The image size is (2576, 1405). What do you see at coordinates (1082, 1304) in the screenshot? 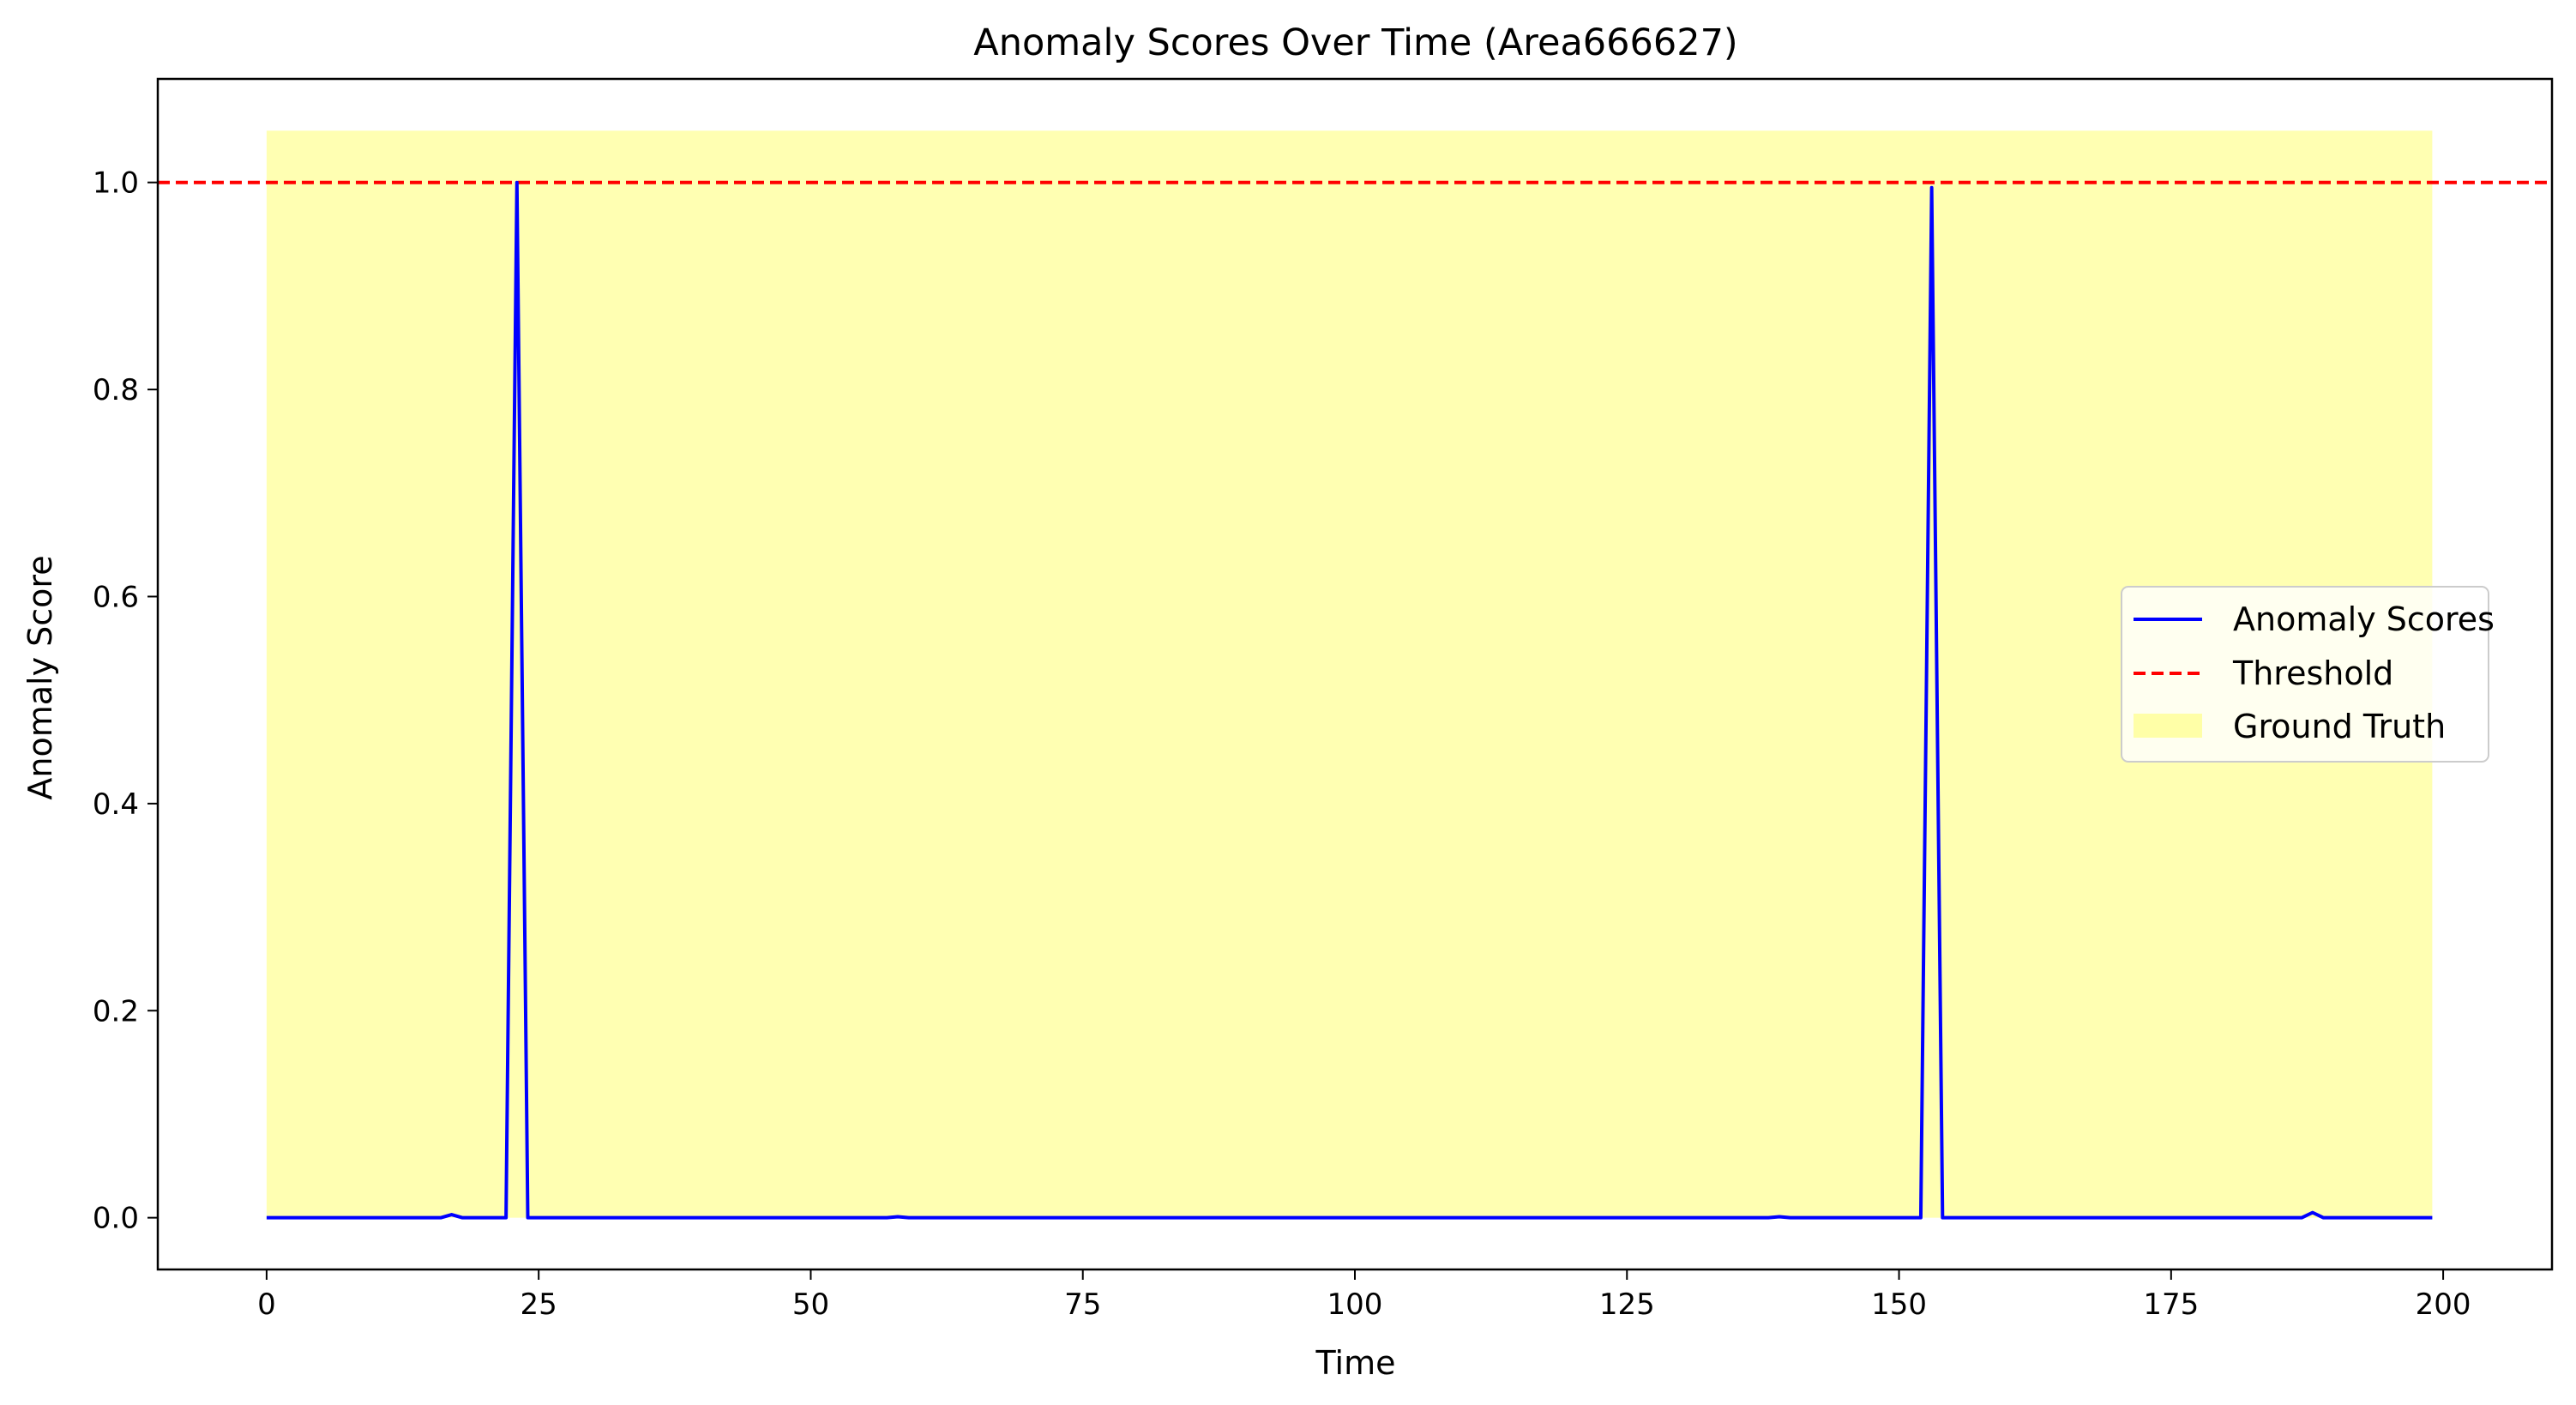
I see `x-tick-label-3: 75` at bounding box center [1082, 1304].